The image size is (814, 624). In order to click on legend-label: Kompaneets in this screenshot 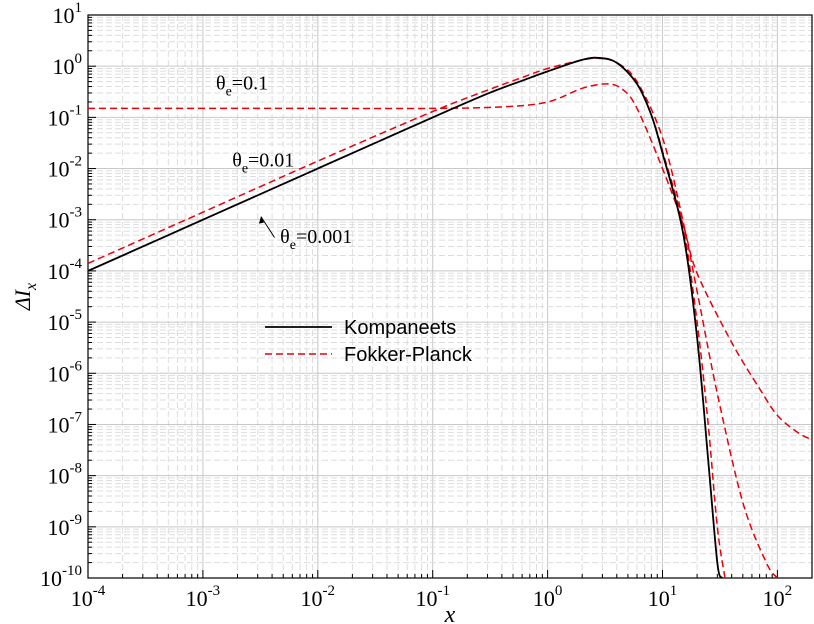, I will do `click(400, 328)`.